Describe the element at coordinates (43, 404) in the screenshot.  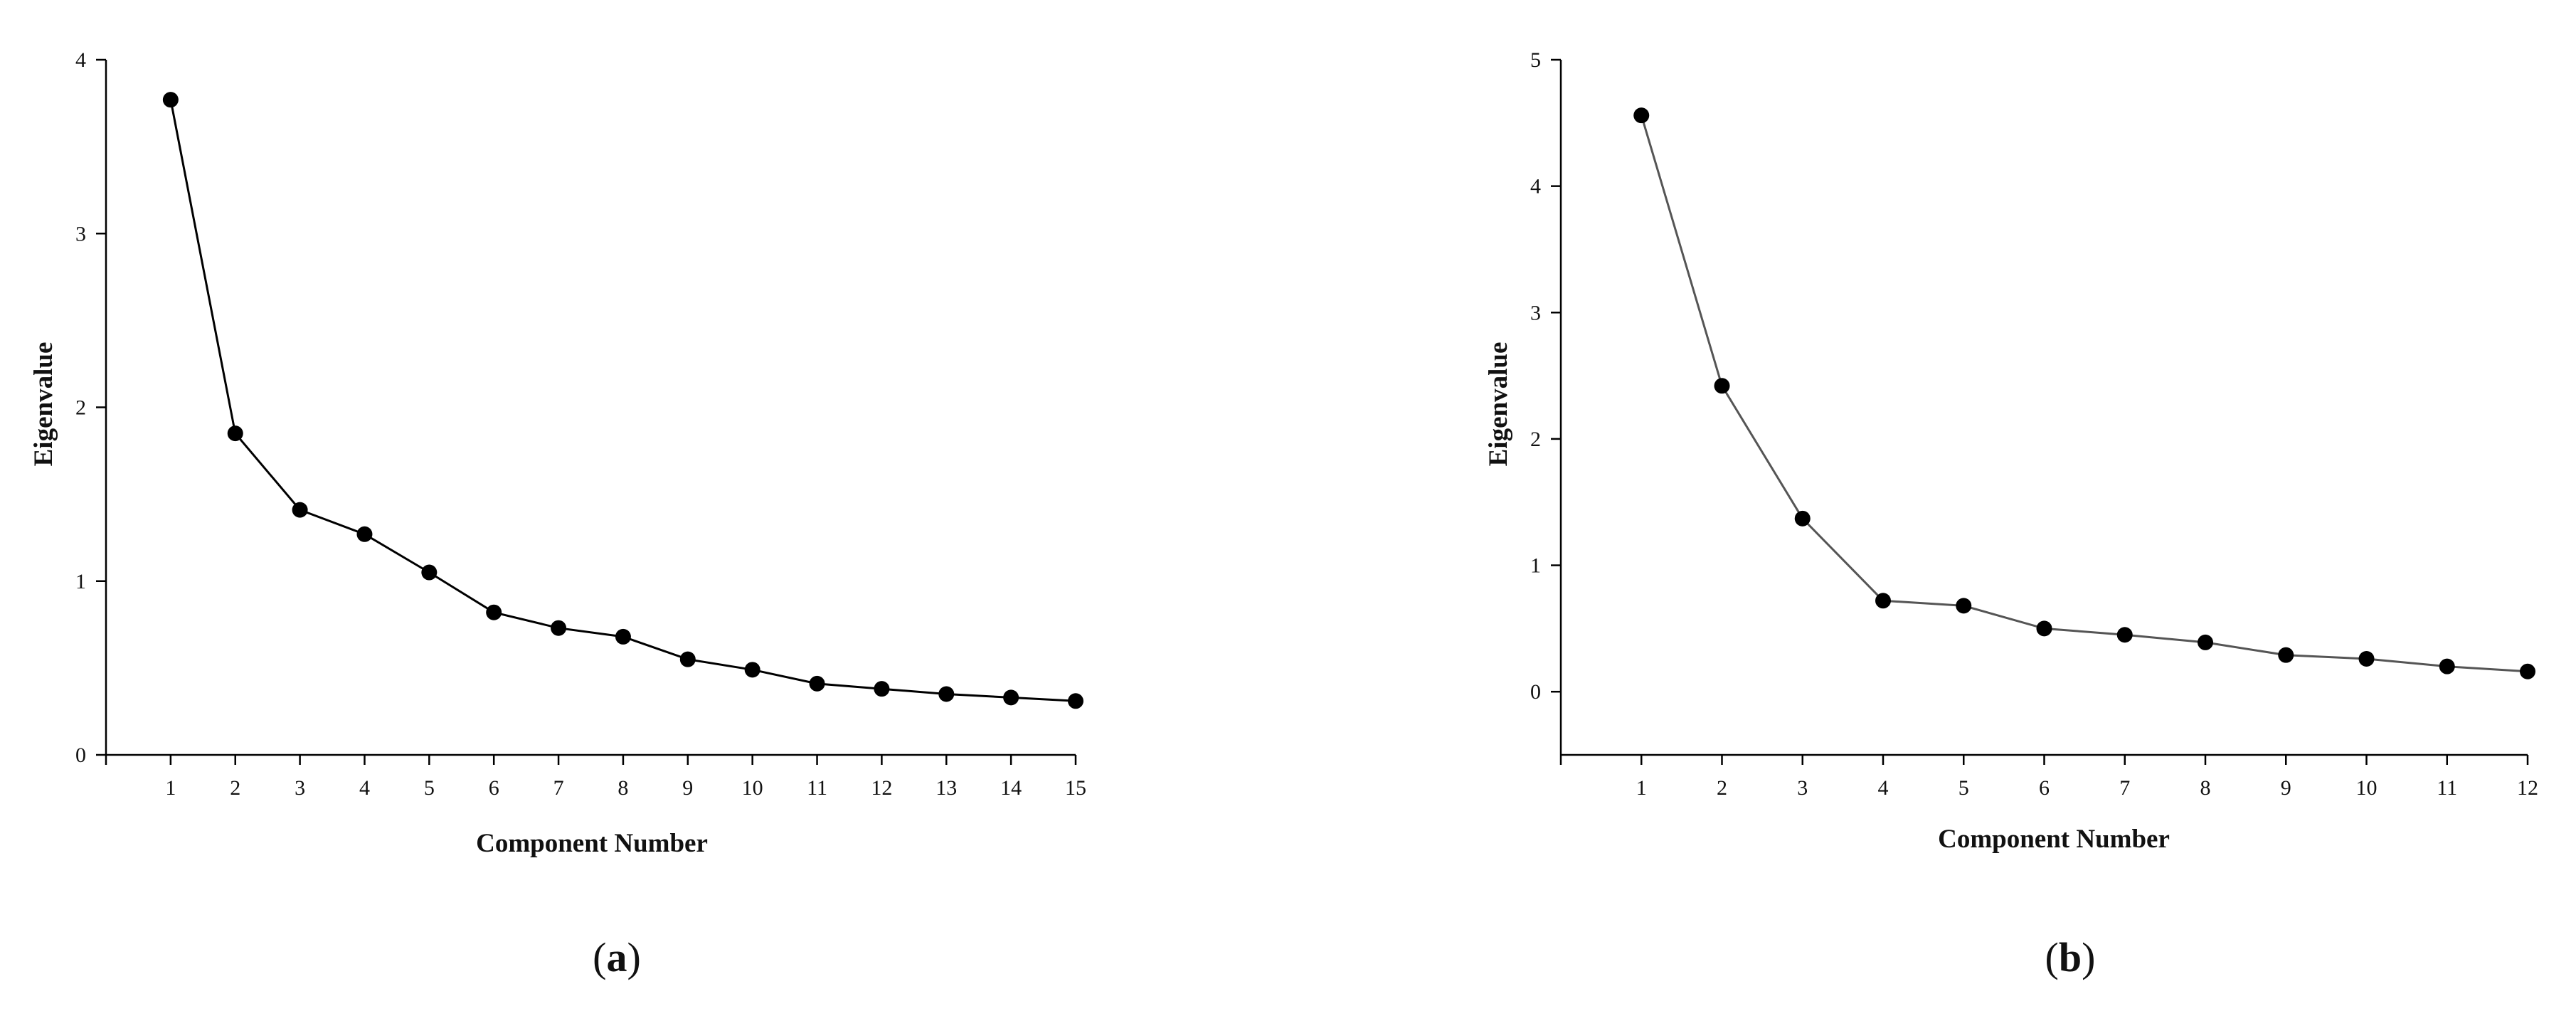
I see `y-axis-title-a: Eigenvalue` at that location.